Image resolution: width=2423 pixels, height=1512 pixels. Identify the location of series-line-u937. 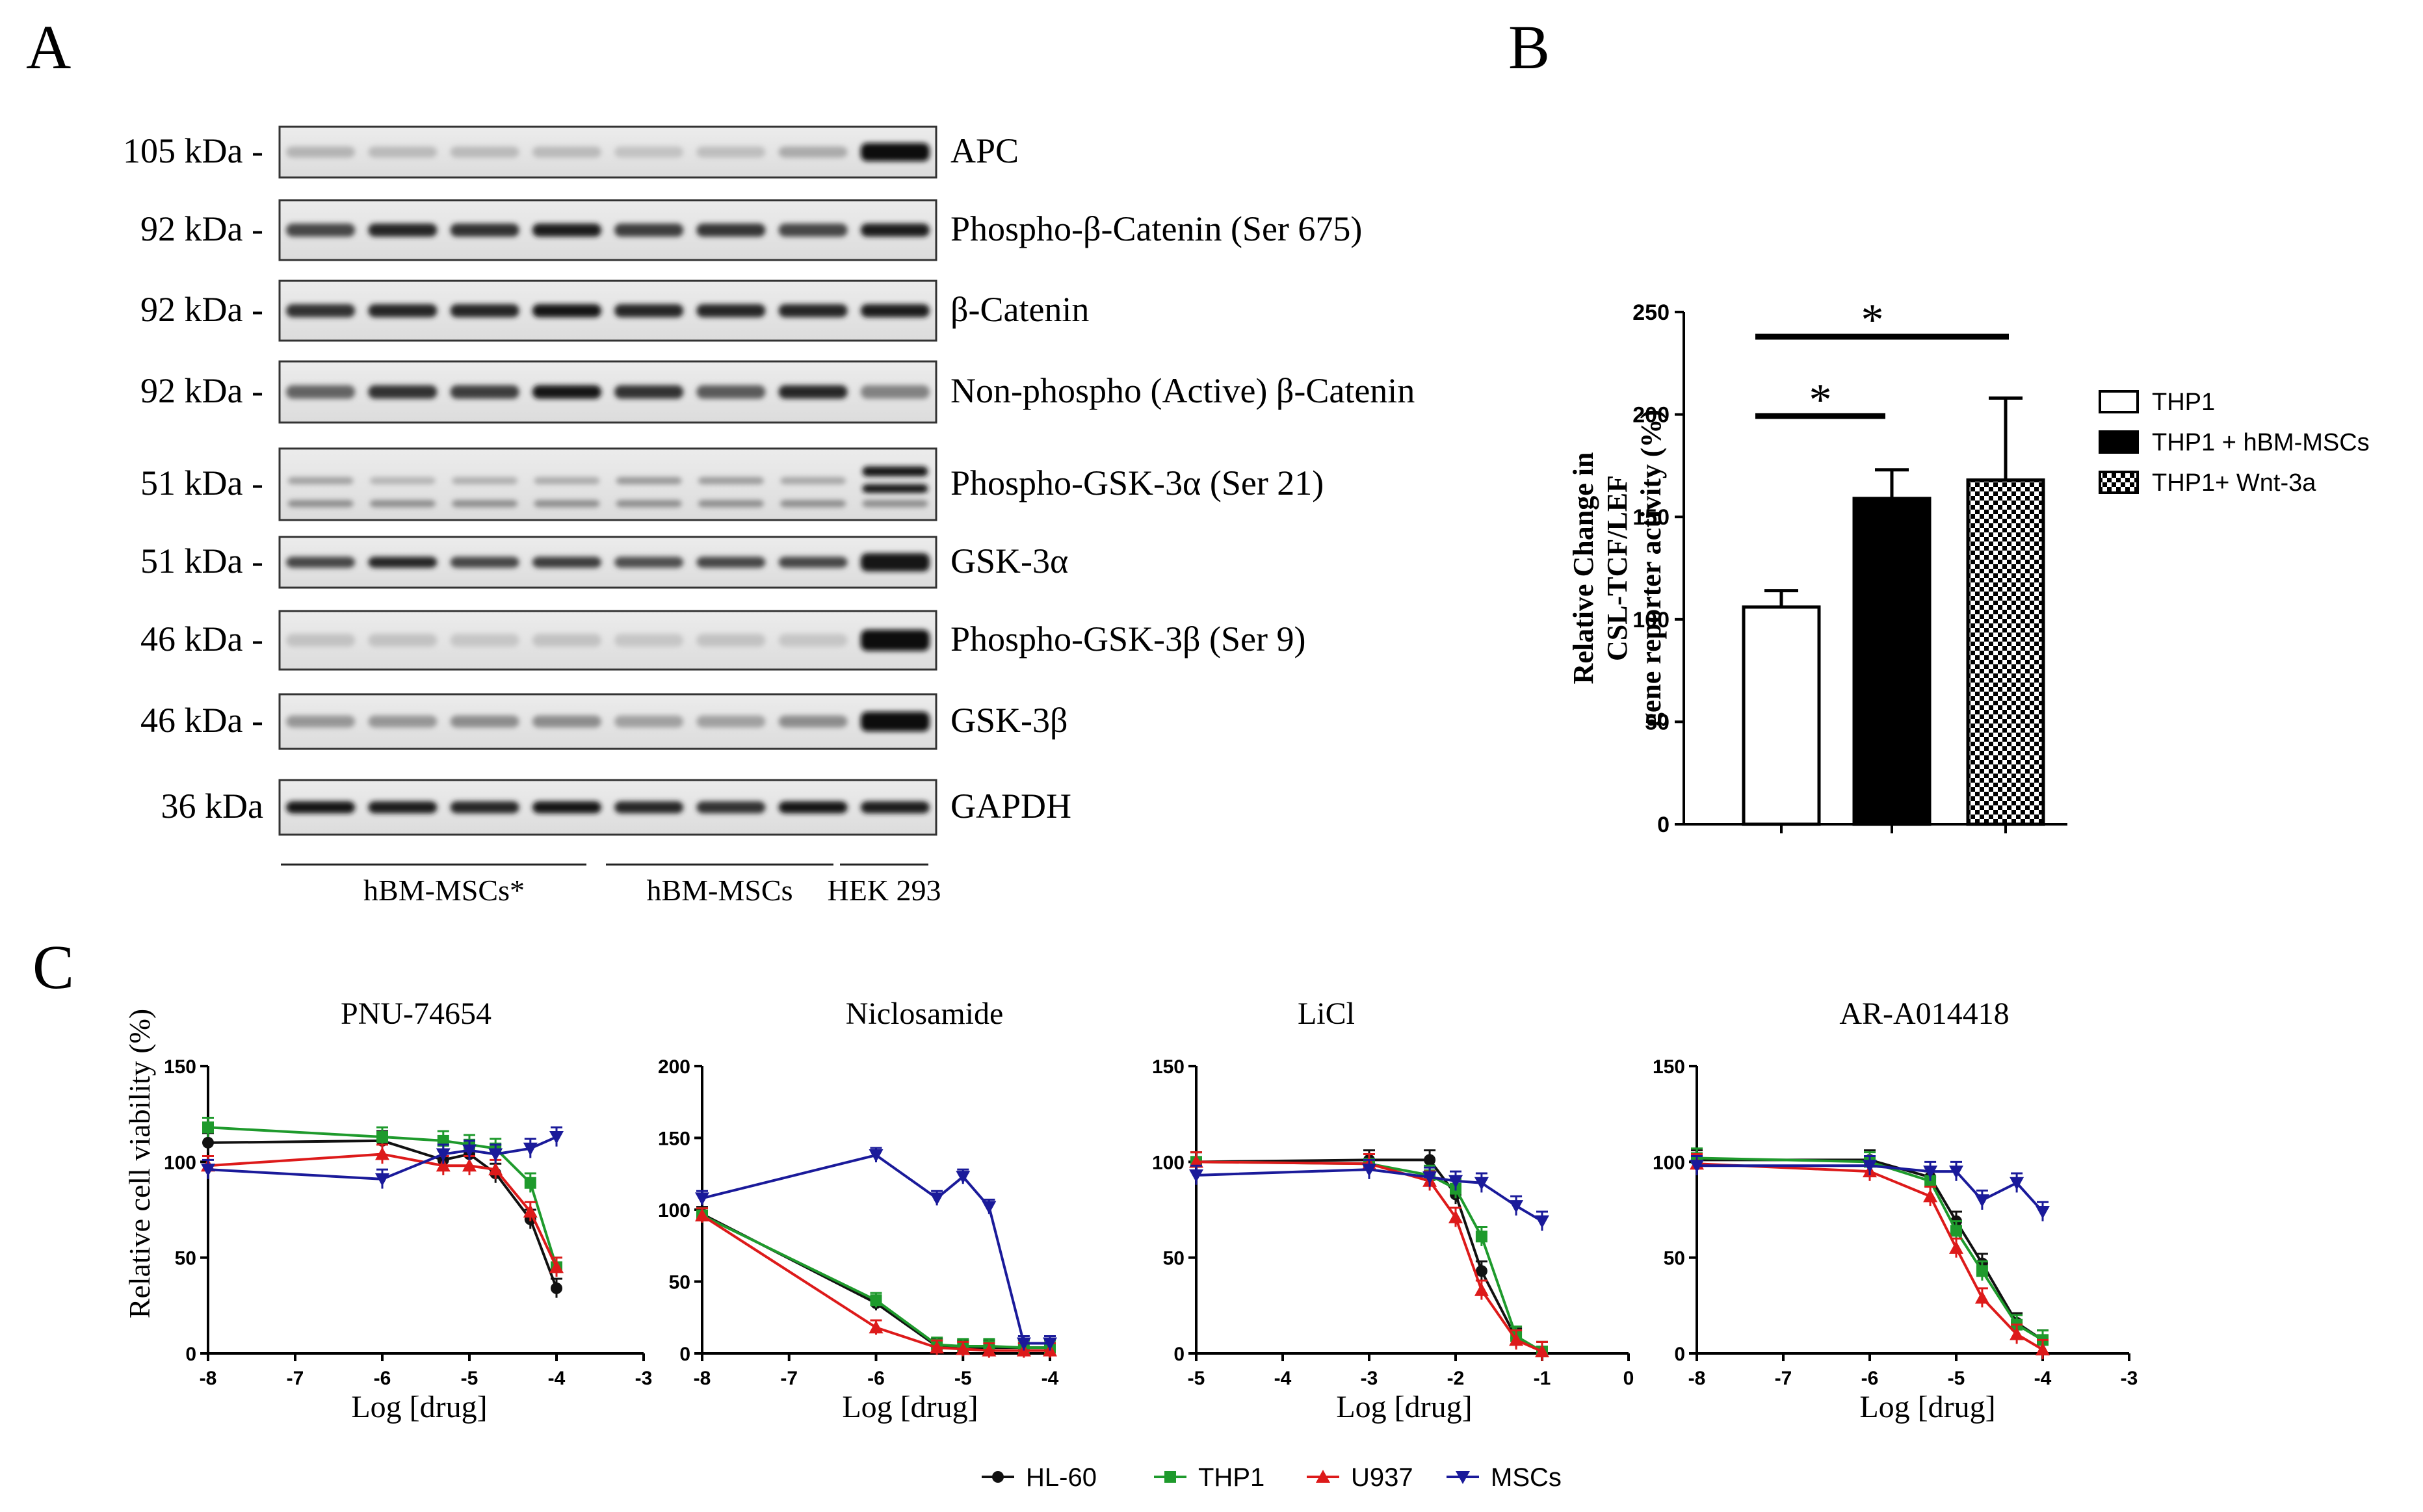
(1369, 1256).